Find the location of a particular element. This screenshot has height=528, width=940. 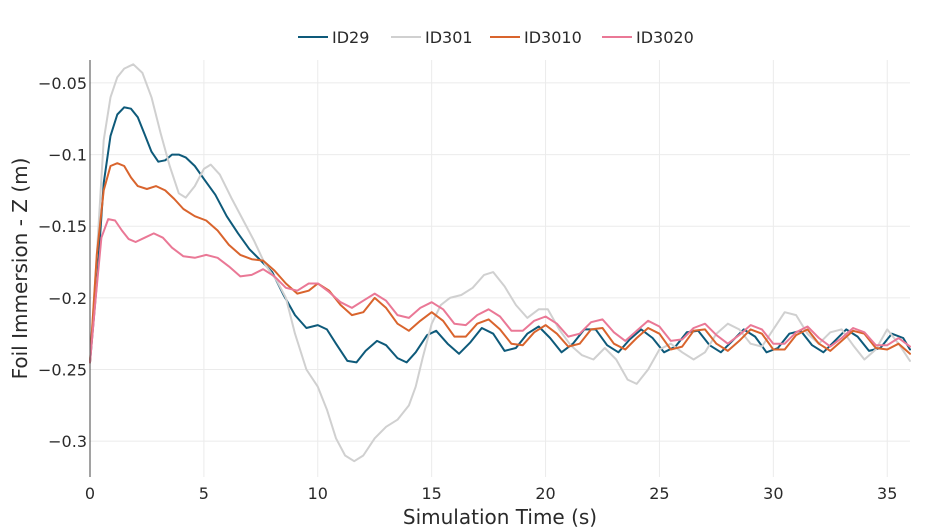

legend-item-id3020: ID3020 is located at coordinates (648, 37).